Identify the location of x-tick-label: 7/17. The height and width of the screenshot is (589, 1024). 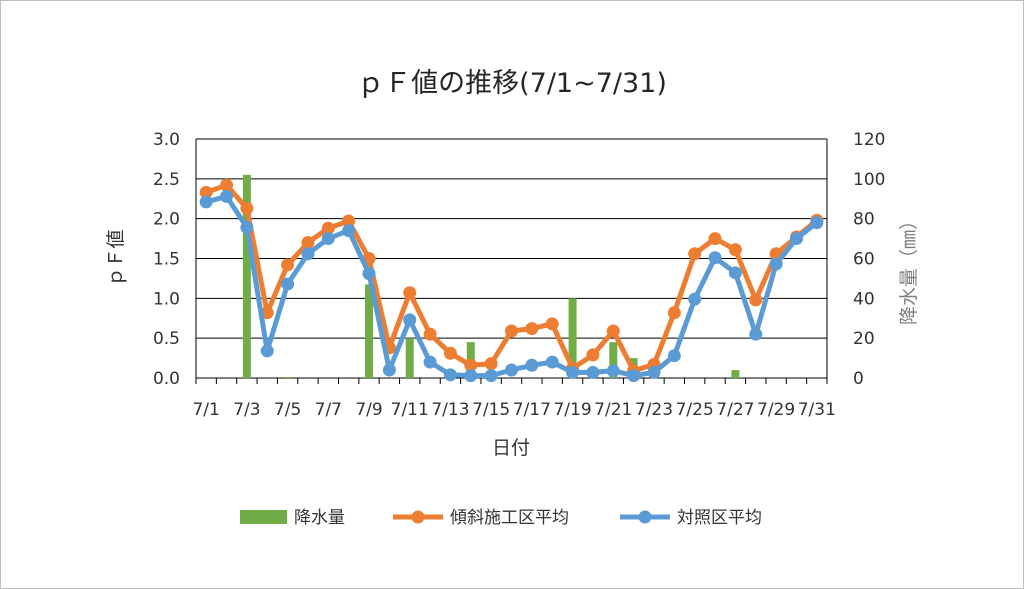
(532, 410).